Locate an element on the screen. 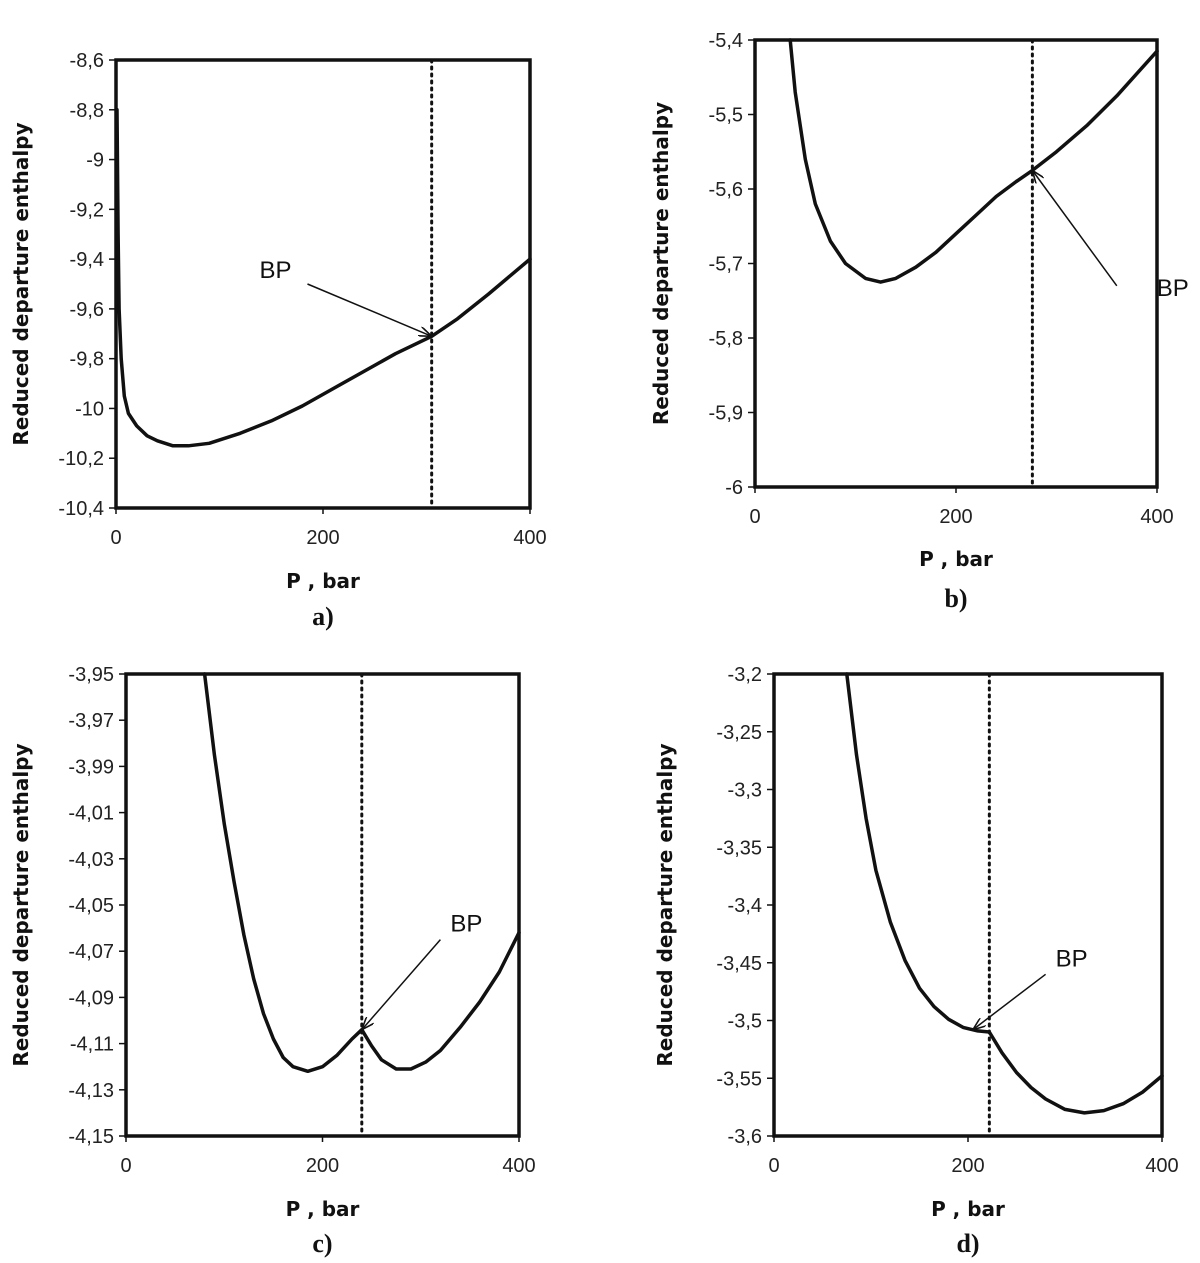 The width and height of the screenshot is (1200, 1263). y-tick-label: -5,7 is located at coordinates (726, 265).